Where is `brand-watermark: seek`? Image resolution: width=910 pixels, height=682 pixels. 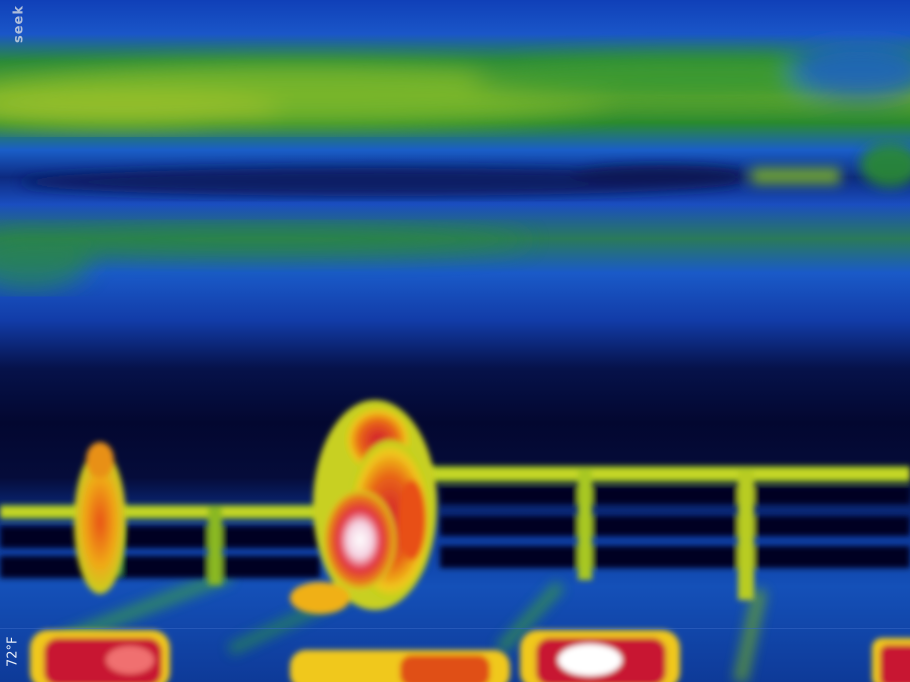
brand-watermark: seek is located at coordinates (19, 24).